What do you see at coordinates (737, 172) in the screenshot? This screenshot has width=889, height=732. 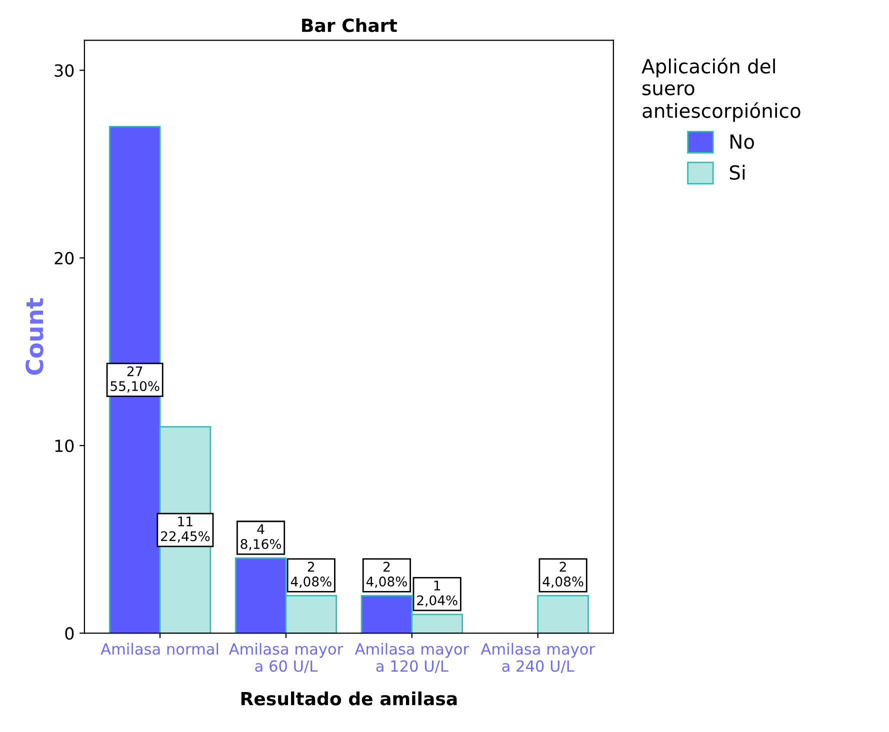 I see `legend-label: Si` at bounding box center [737, 172].